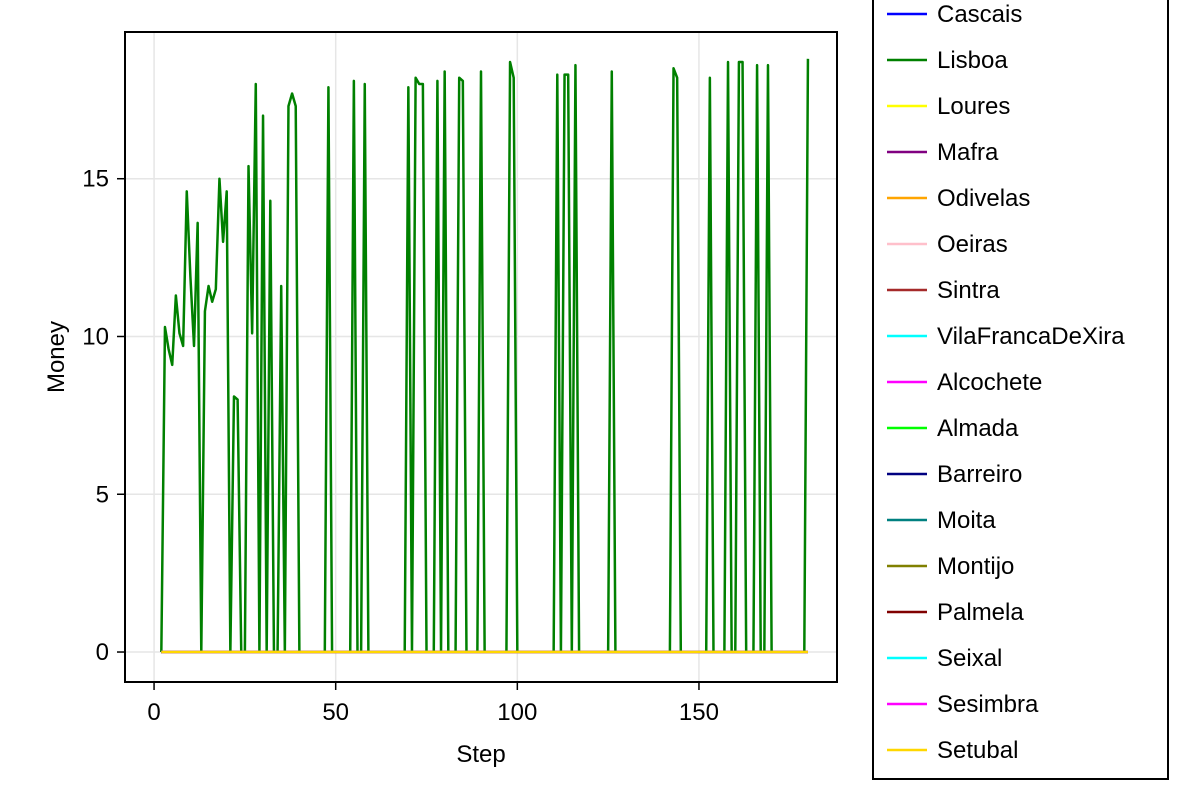  I want to click on legend-label: VilaFrancaDeXira, so click(1031, 336).